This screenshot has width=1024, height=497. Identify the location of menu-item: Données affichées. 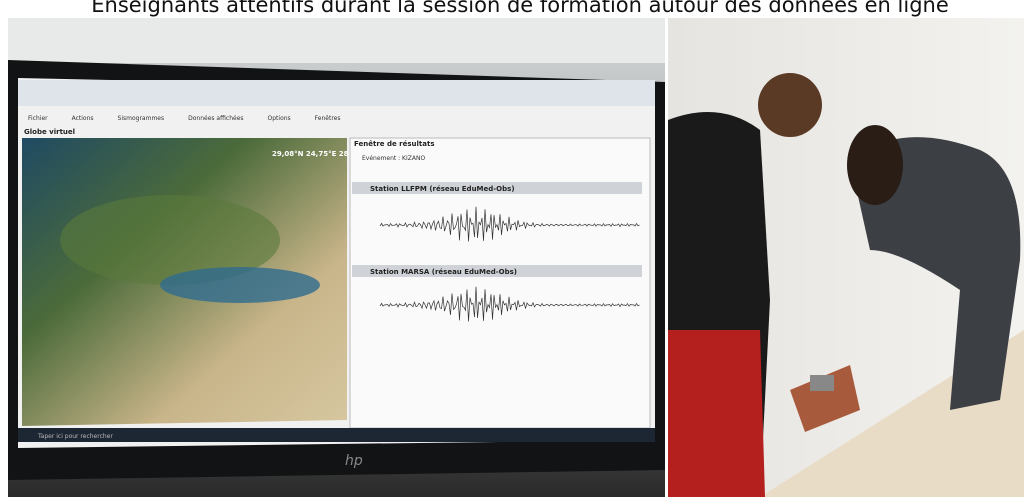
(215, 118).